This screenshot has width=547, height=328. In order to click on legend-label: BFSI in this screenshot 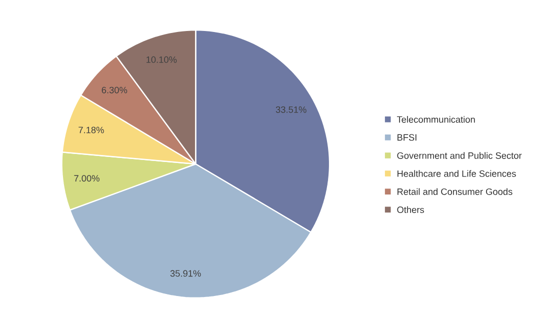, I will do `click(407, 137)`.